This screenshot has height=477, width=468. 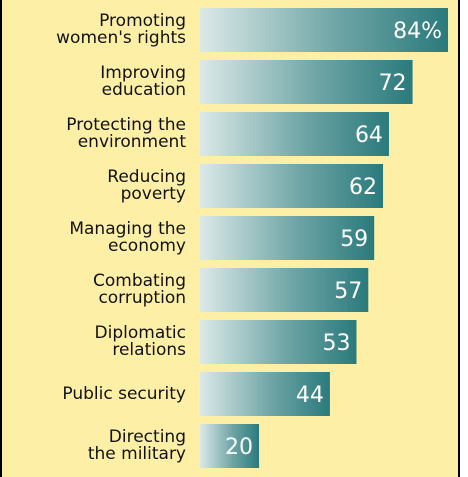 What do you see at coordinates (310, 395) in the screenshot?
I see `value-label: 44` at bounding box center [310, 395].